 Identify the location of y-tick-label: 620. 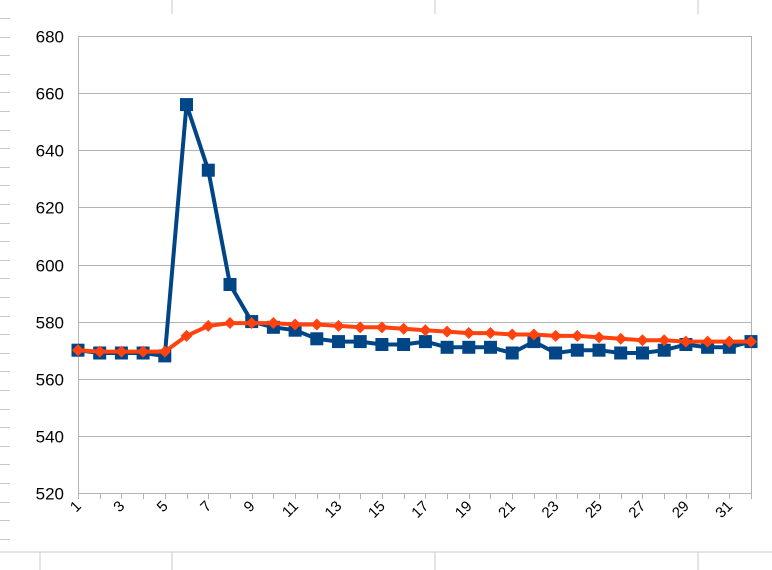
(50, 208).